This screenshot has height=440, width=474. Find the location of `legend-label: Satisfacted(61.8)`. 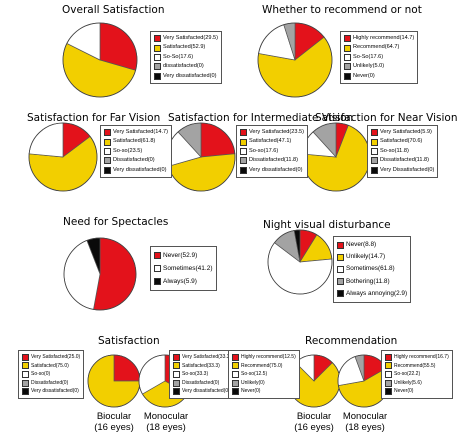

legend-label: Satisfacted(61.8) is located at coordinates (134, 141).